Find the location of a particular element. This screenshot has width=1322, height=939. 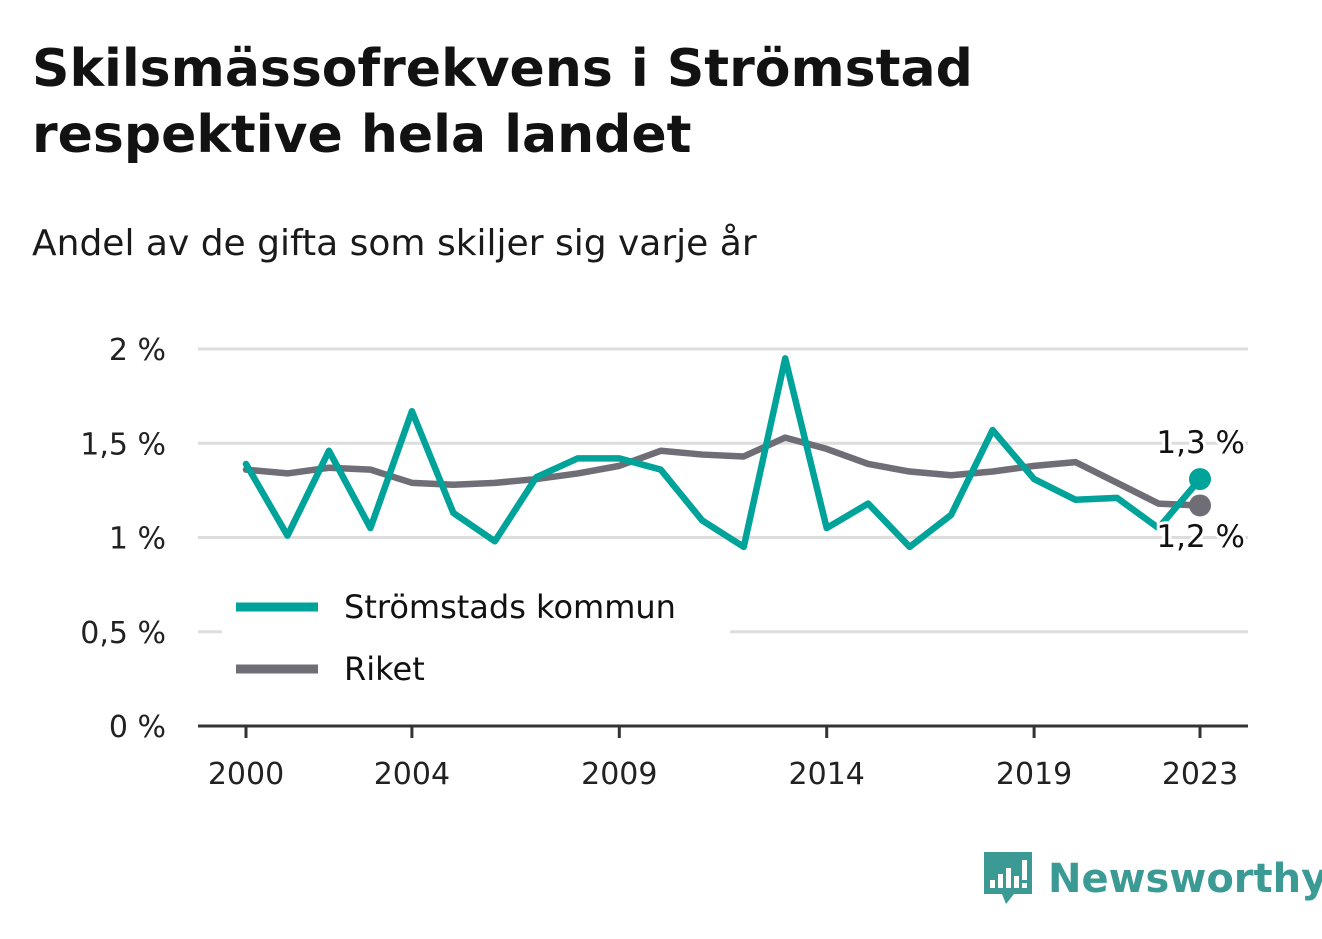

series-line is located at coordinates (723, 471).